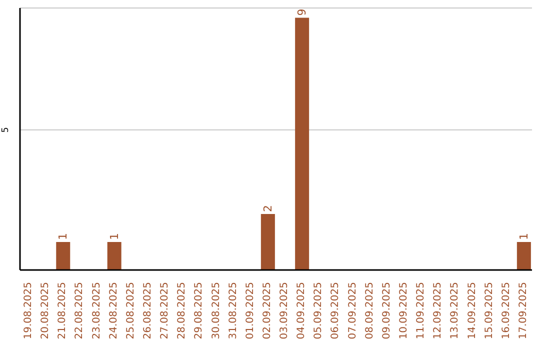 This screenshot has width=540, height=340. I want to click on x-tick-label: 25.08.2025, so click(130, 311).